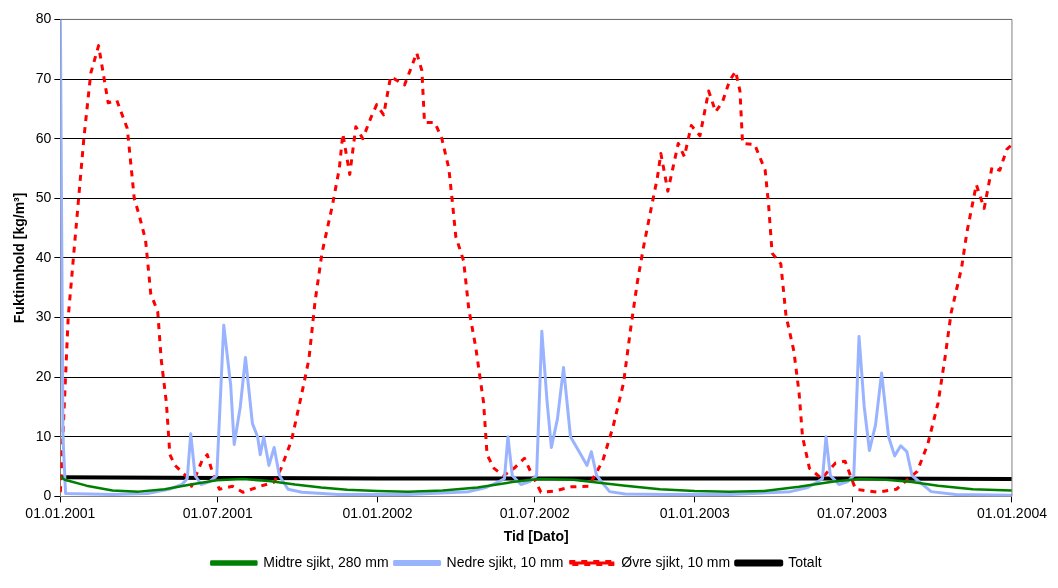 This screenshot has width=1058, height=588. I want to click on legend-label: Midtre sjikt, 280 mm, so click(326, 561).